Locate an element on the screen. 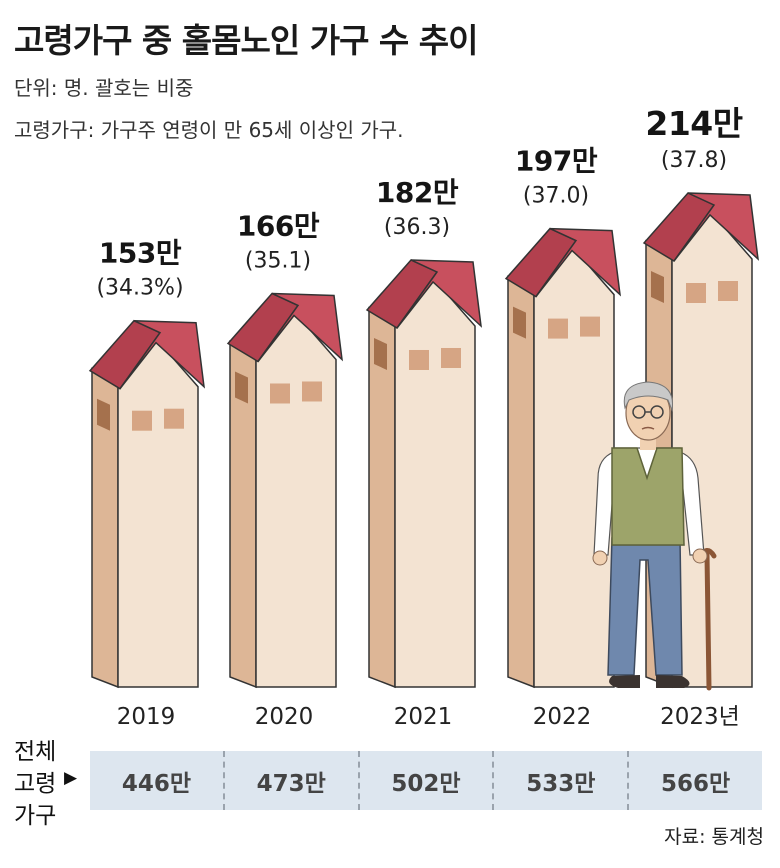 This screenshot has width=780, height=868. total-cell-2019: 446만 is located at coordinates (157, 780).